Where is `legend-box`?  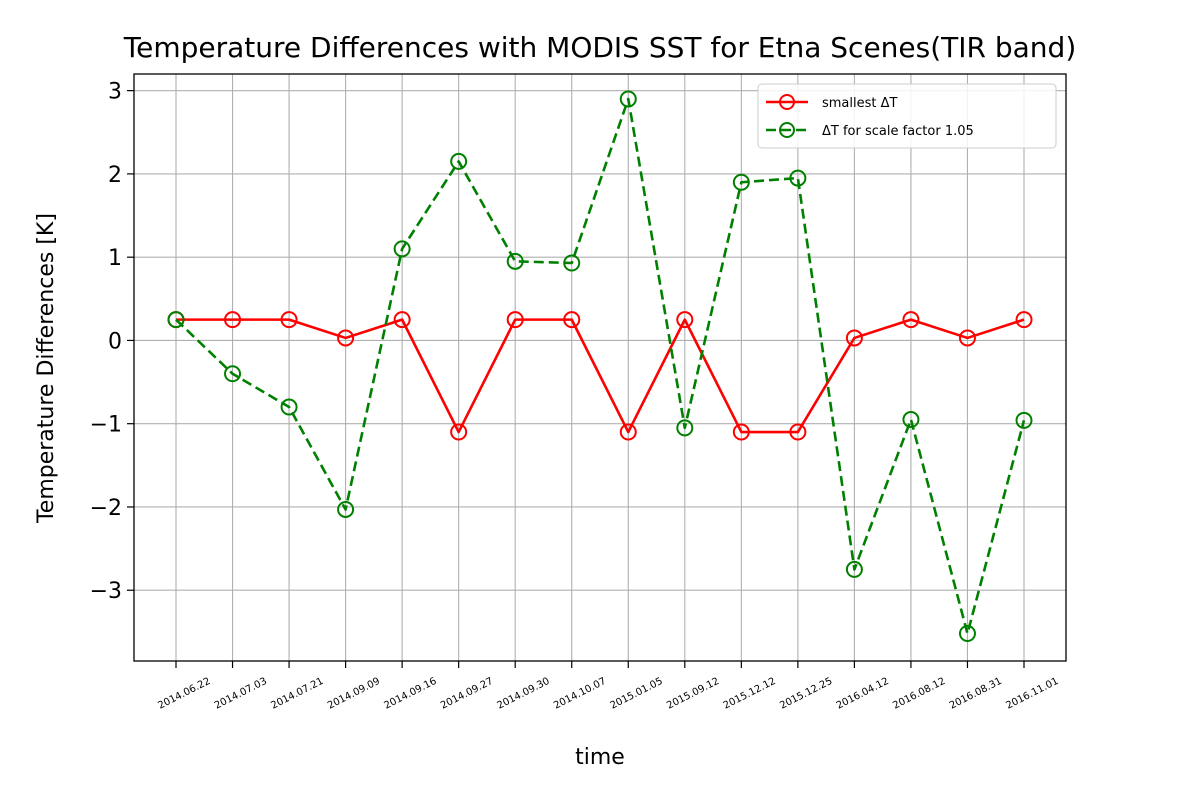 legend-box is located at coordinates (907, 116).